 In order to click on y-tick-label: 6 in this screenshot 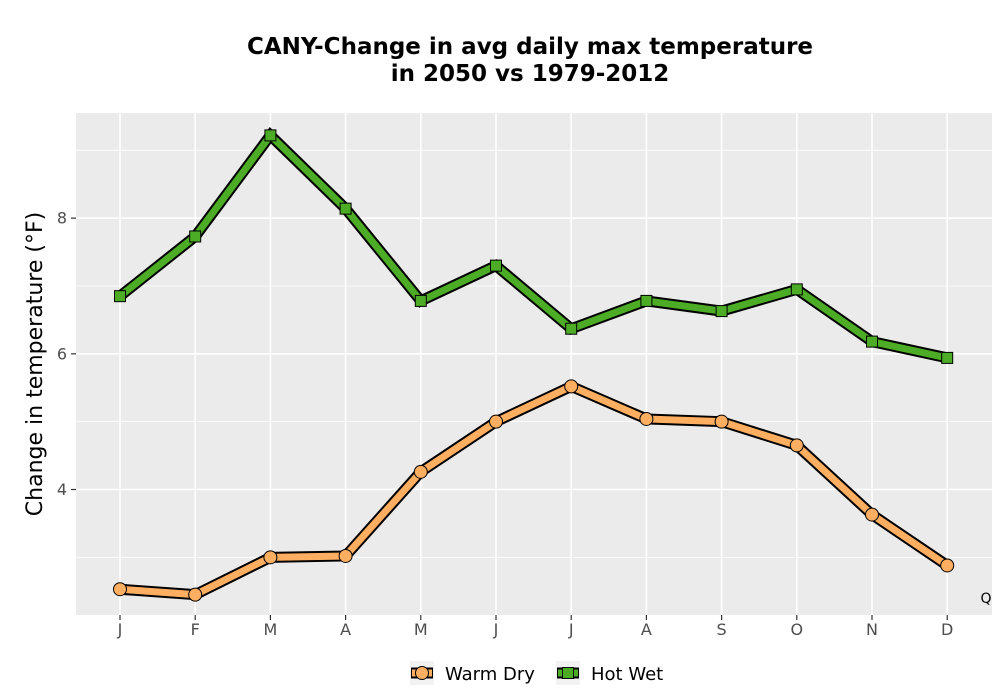, I will do `click(62, 353)`.